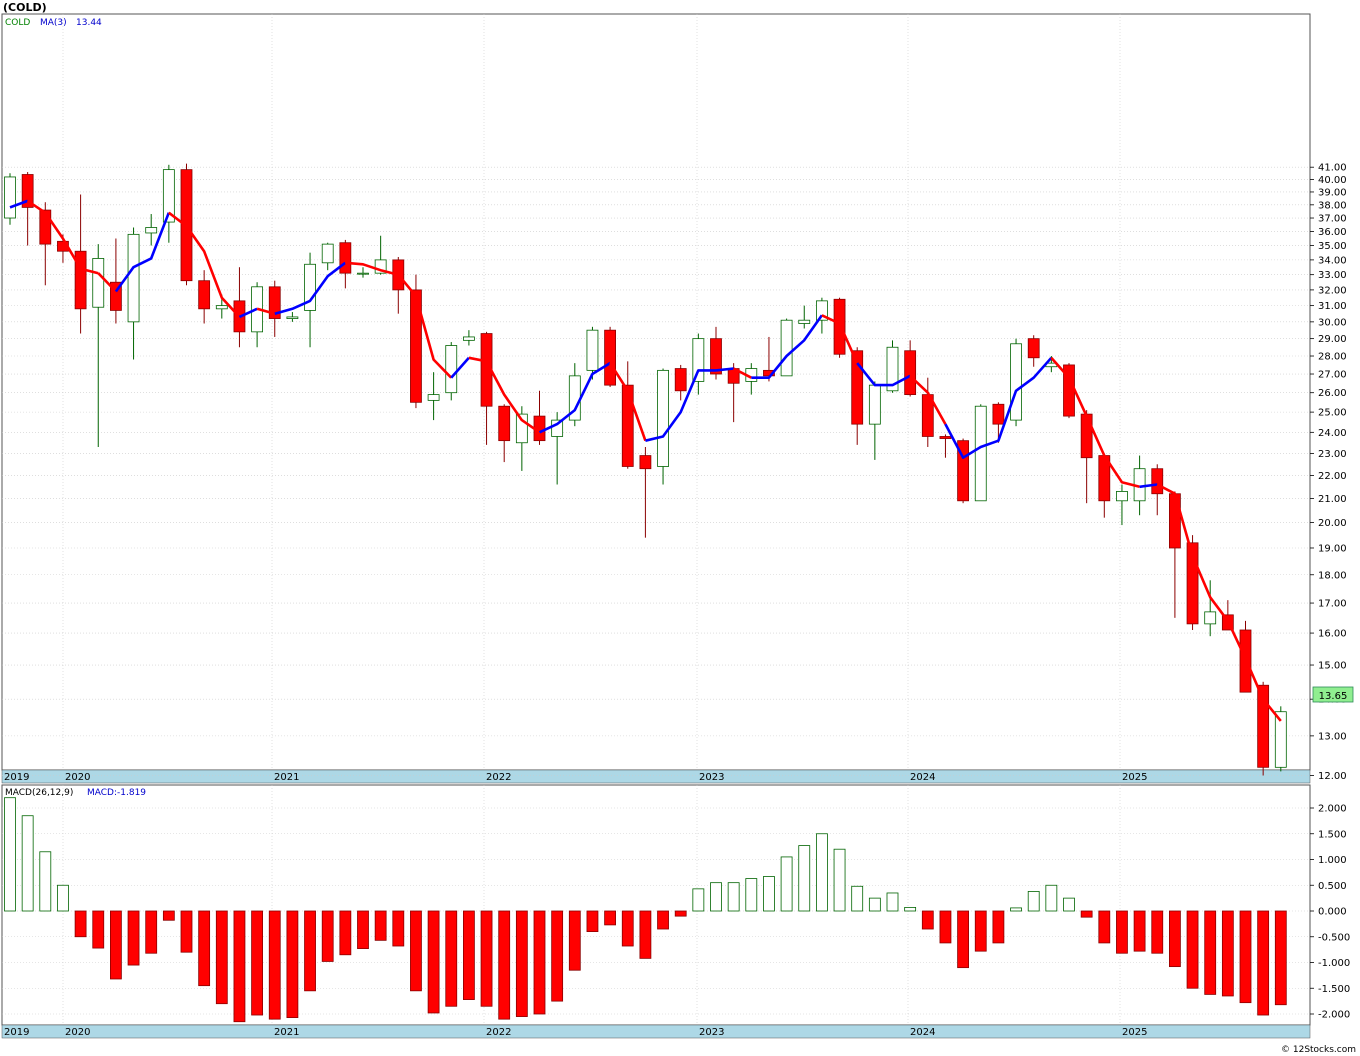  What do you see at coordinates (1332, 523) in the screenshot?
I see `price-tick-label: 20.00` at bounding box center [1332, 523].